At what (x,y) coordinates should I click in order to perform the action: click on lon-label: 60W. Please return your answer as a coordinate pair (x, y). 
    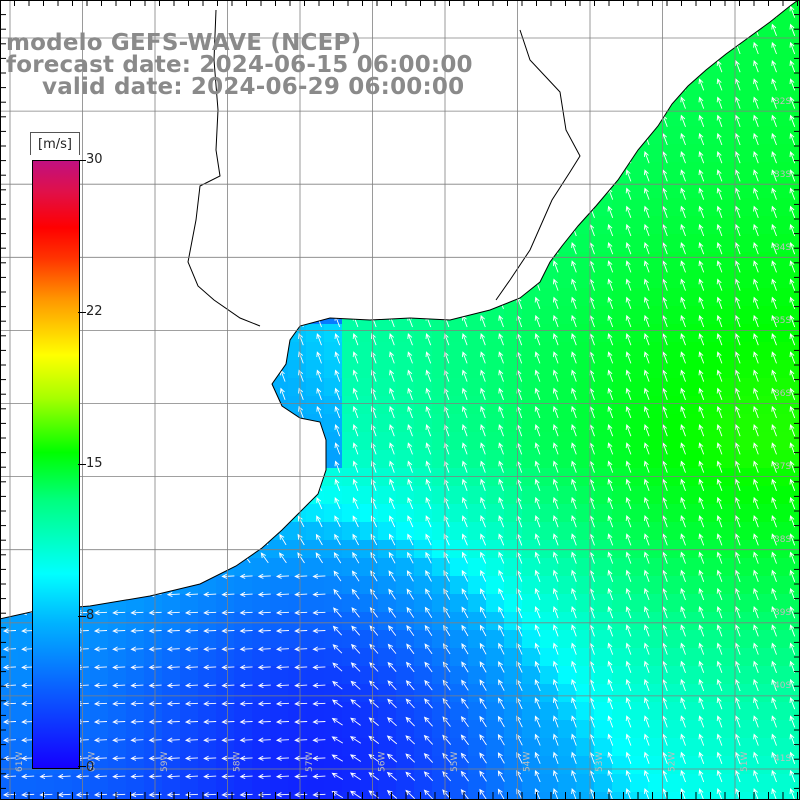
    Looking at the image, I should click on (93, 762).